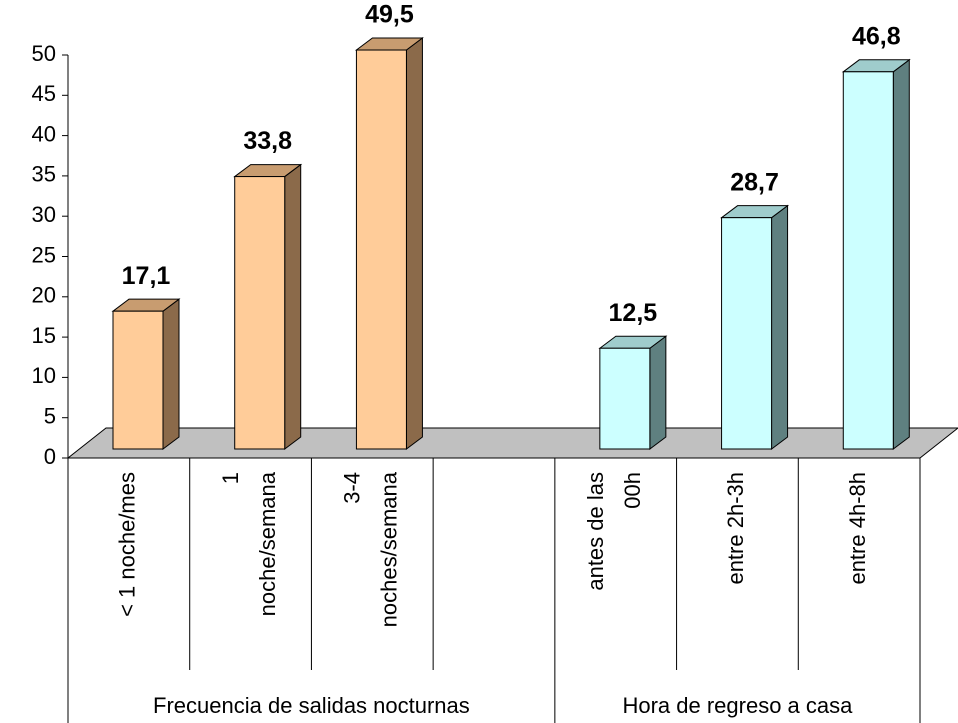  Describe the element at coordinates (50, 456) in the screenshot. I see `y-tick-label: 0` at that location.